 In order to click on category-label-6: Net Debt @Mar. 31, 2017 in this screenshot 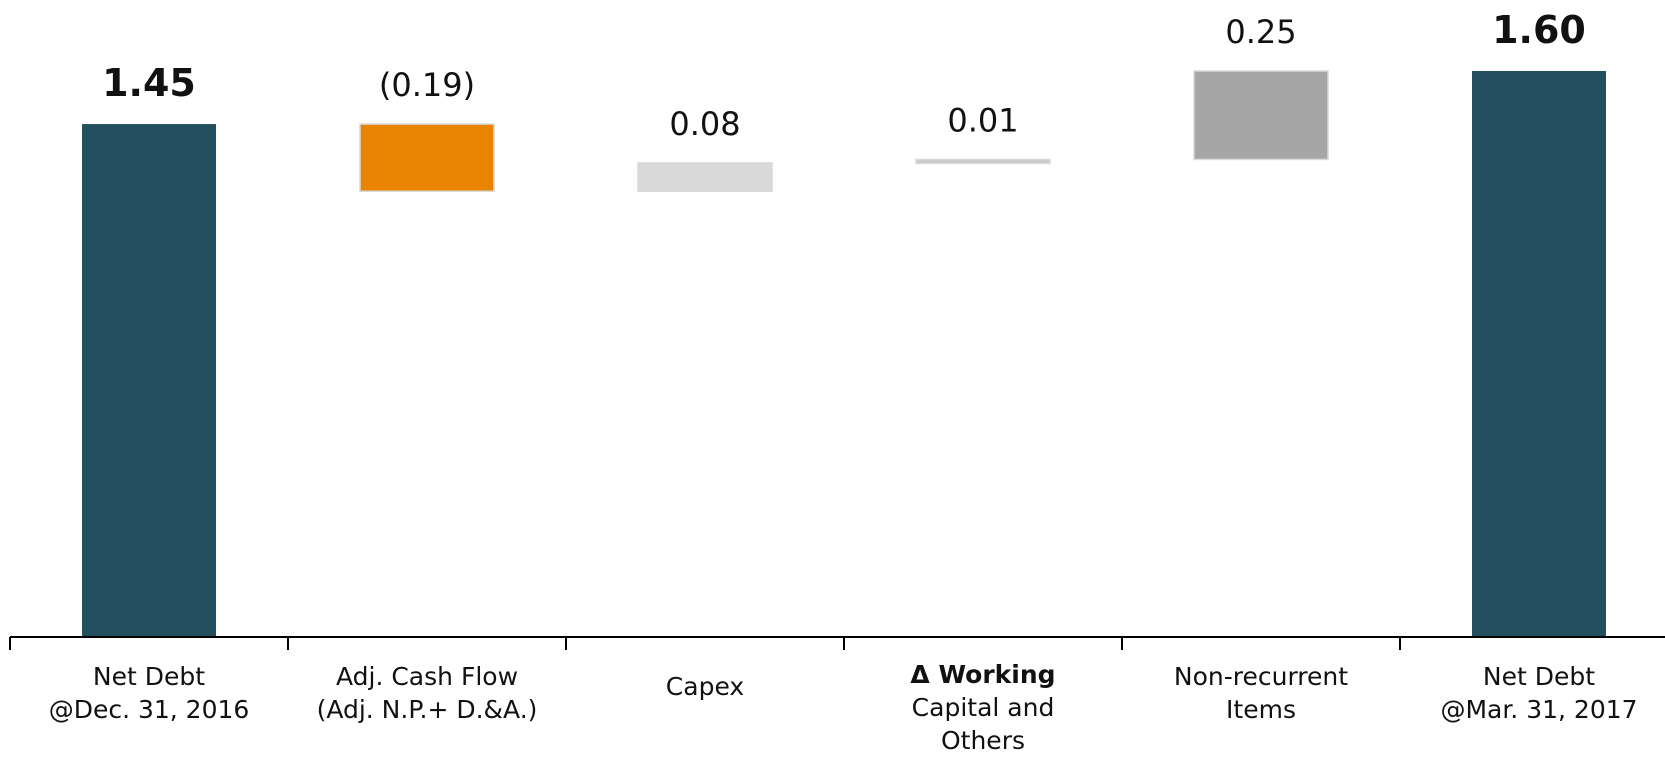, I will do `click(1537, 693)`.